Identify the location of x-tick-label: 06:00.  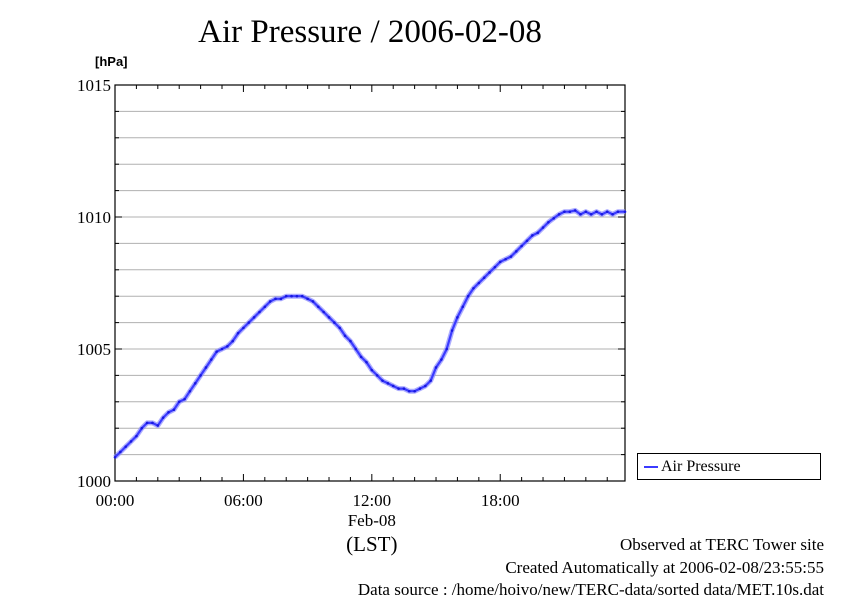
(243, 500).